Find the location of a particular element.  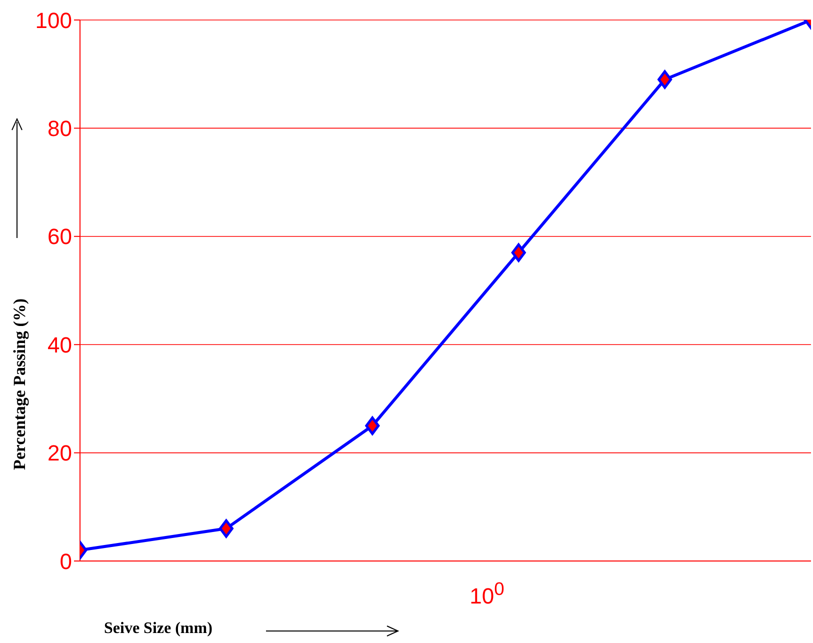

y-tick-label: 100 is located at coordinates (53, 20).